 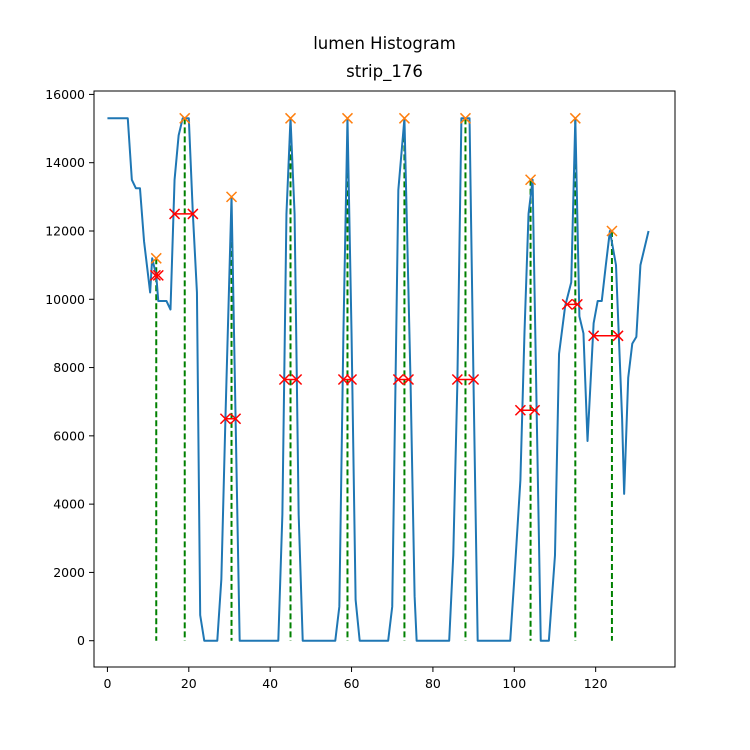 What do you see at coordinates (189, 683) in the screenshot?
I see `x-tick-label: 20` at bounding box center [189, 683].